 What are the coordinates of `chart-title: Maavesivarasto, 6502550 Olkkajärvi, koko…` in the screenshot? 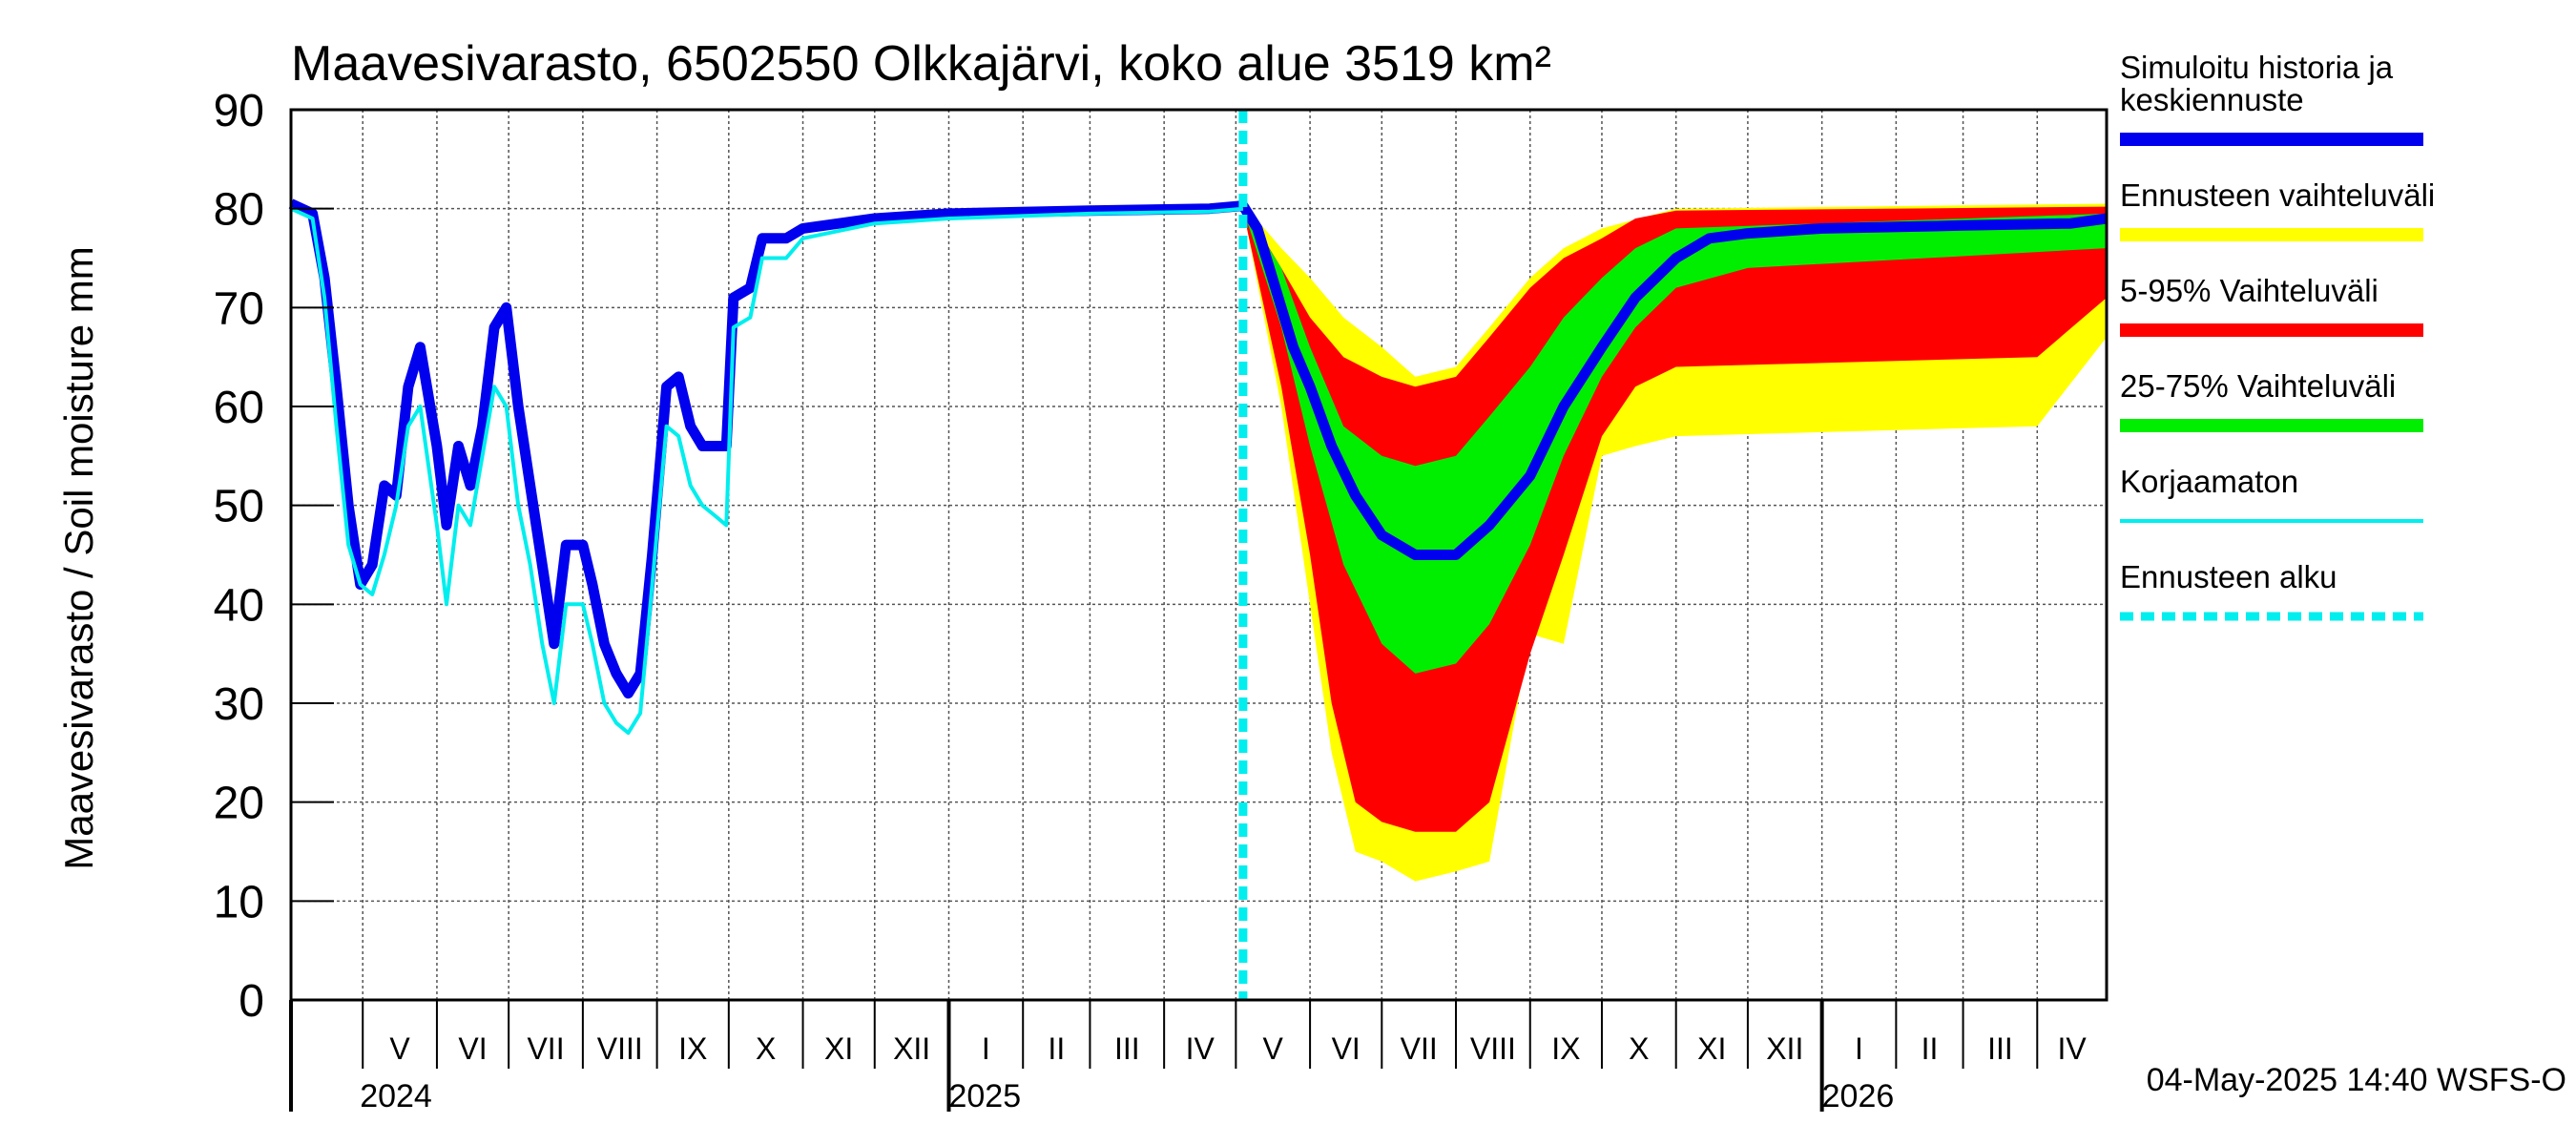 It's located at (921, 64).